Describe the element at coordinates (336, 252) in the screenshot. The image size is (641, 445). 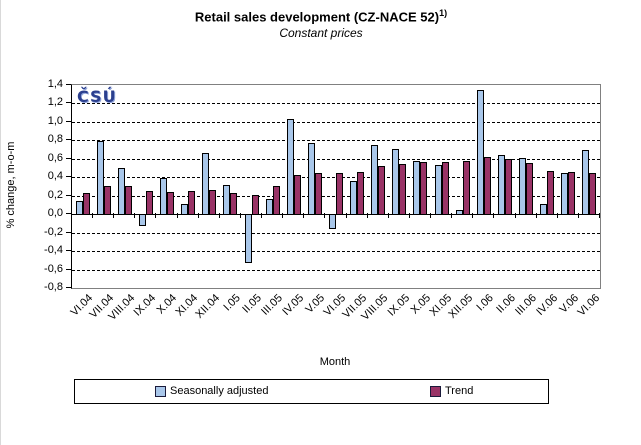
I see `gridline--0,4` at that location.